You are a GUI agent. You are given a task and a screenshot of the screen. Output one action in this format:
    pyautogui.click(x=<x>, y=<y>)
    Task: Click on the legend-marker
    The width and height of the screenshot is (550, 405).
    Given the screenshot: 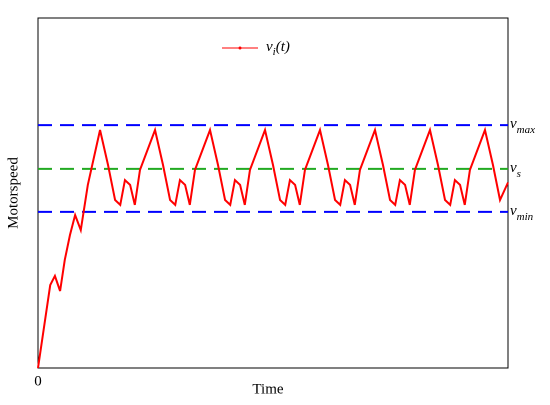 What is the action you would take?
    pyautogui.click(x=240, y=48)
    